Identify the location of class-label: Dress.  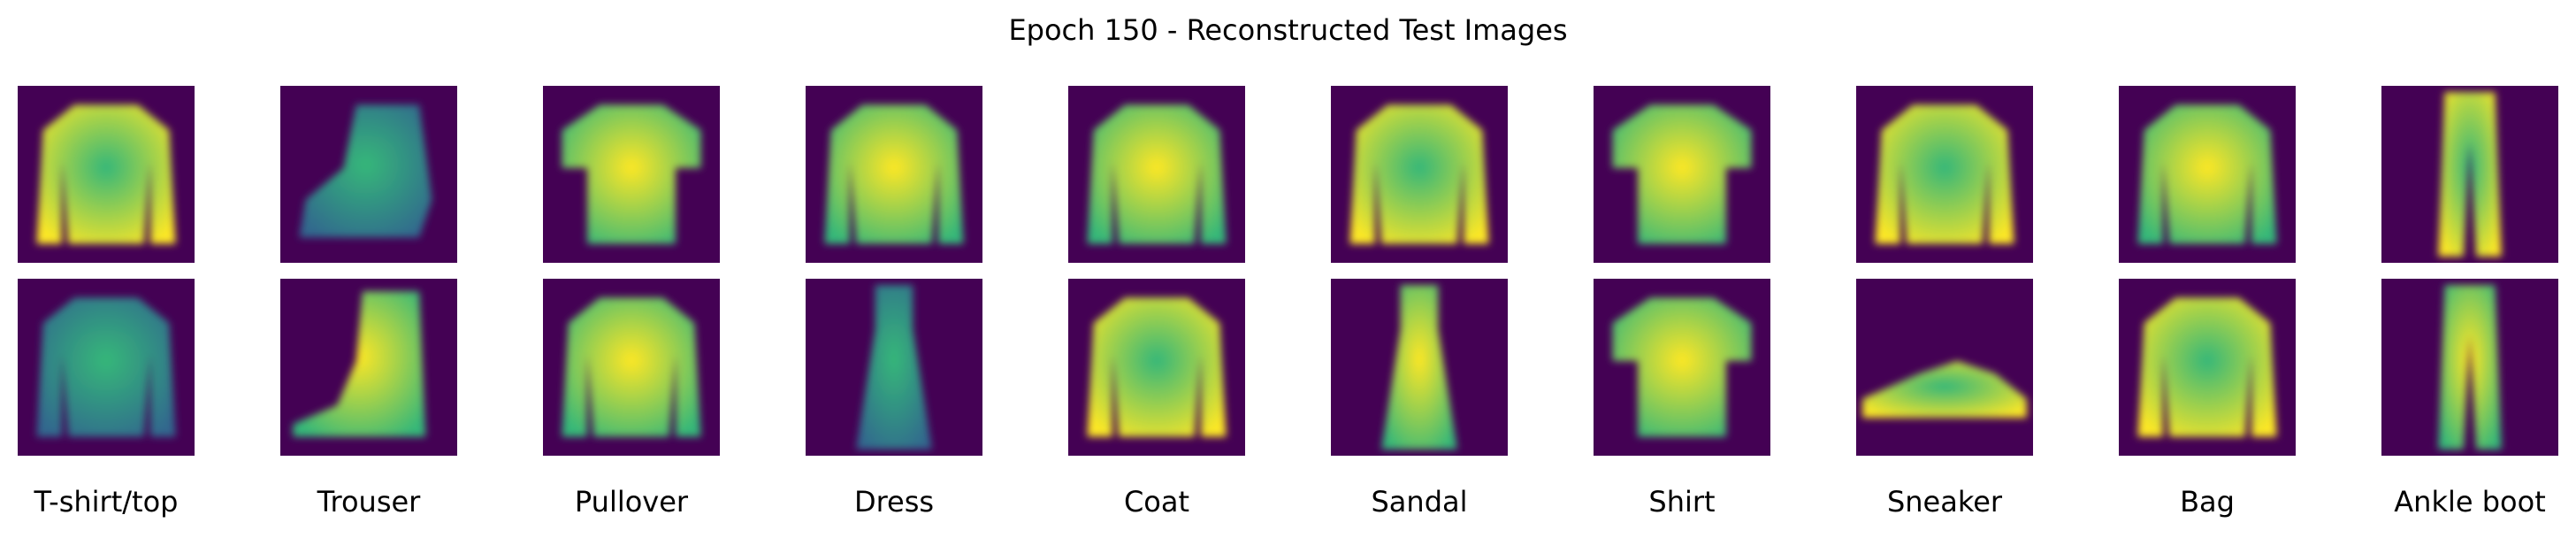
(894, 502).